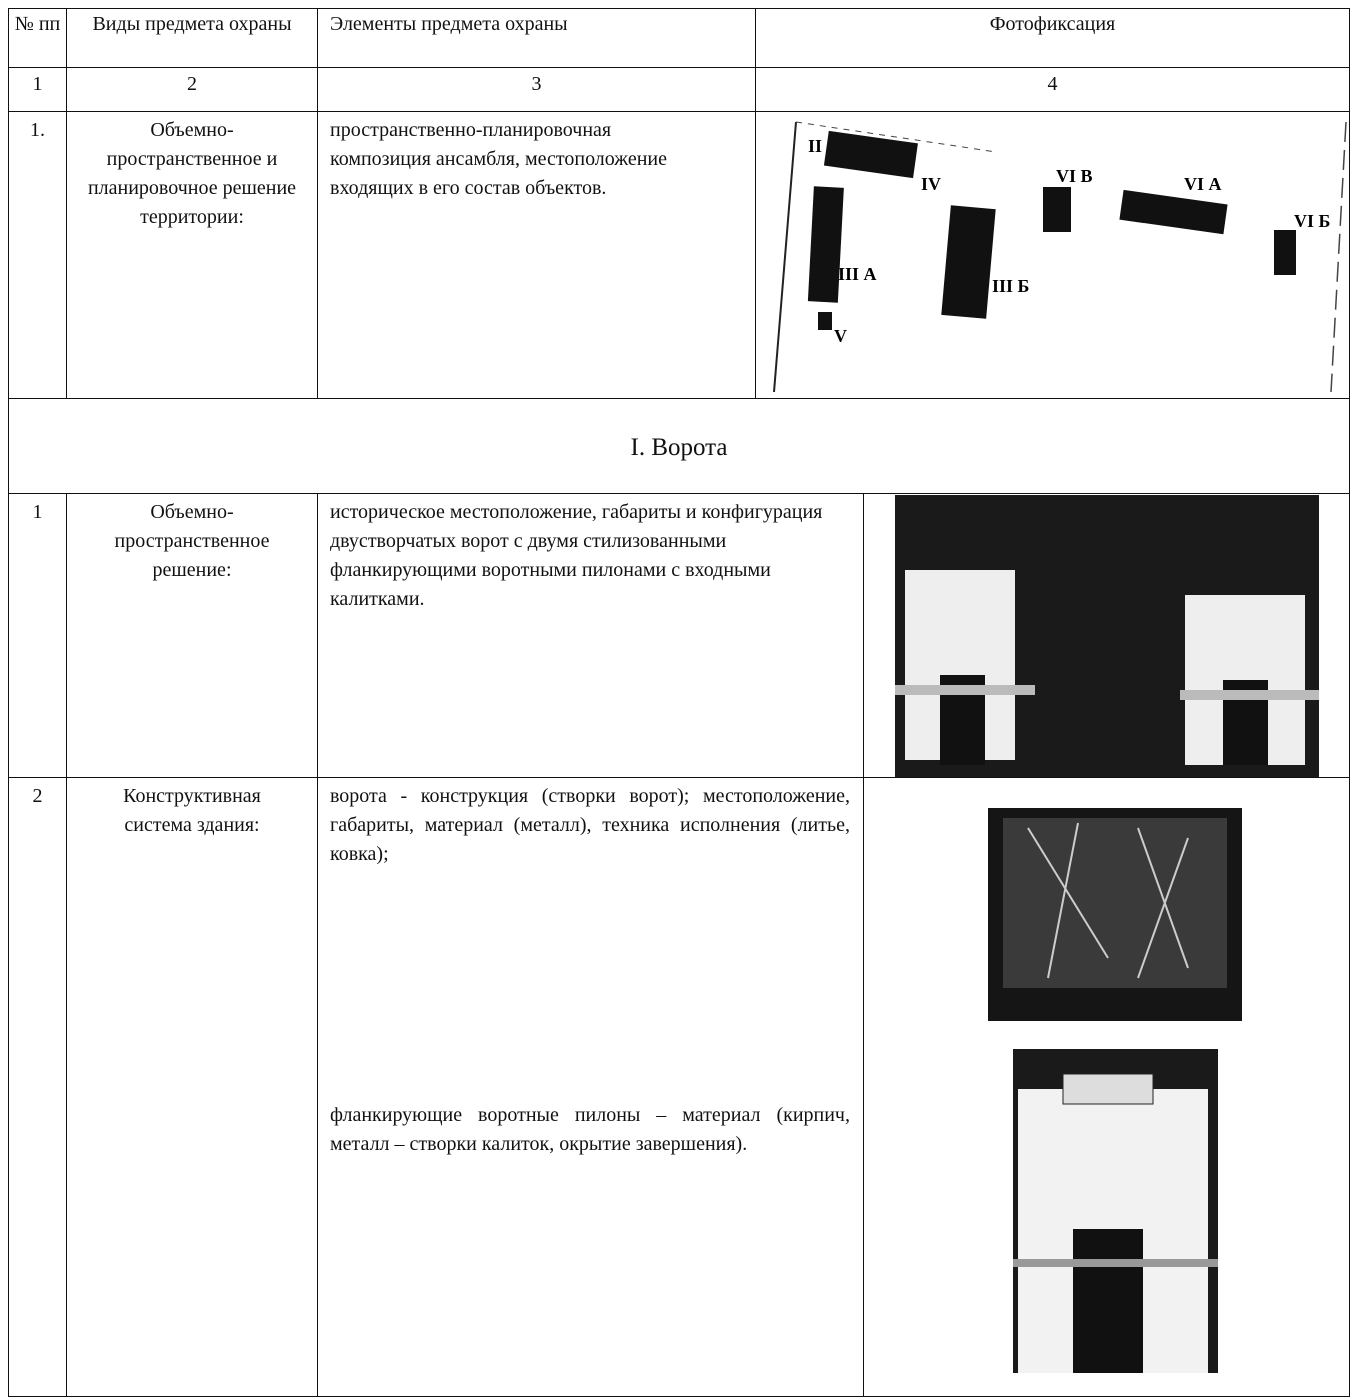  I want to click on pylon-photo, so click(1115, 1211).